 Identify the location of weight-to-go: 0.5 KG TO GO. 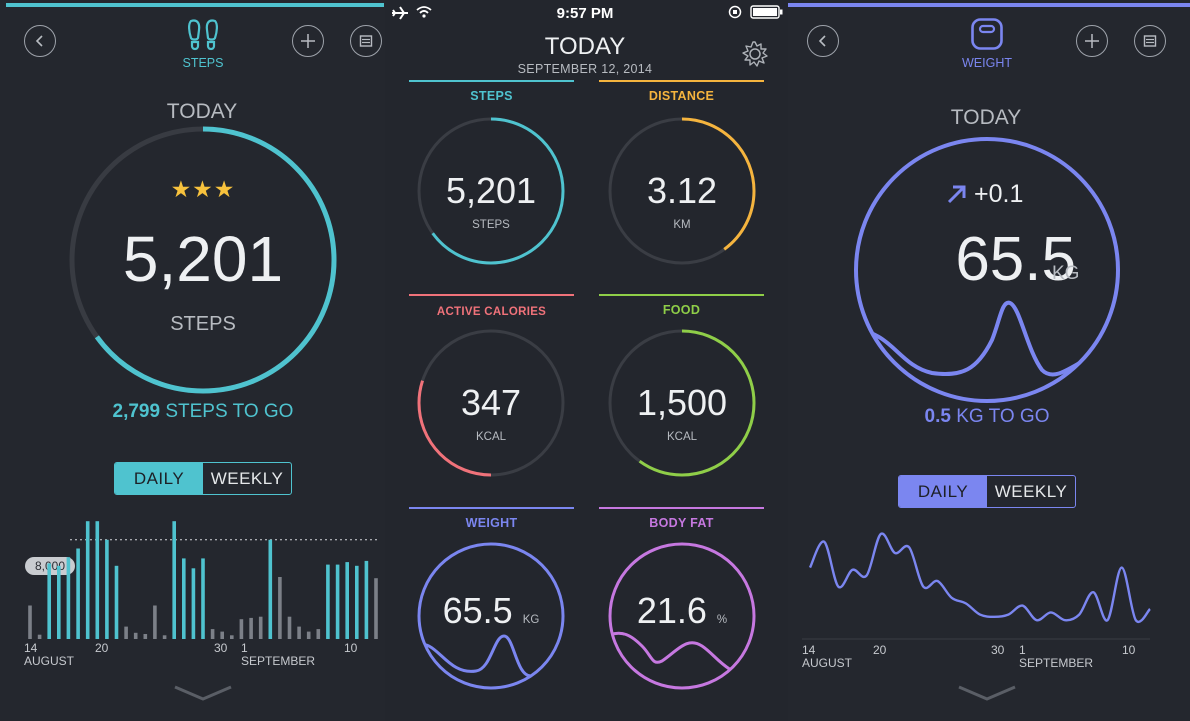
(987, 417).